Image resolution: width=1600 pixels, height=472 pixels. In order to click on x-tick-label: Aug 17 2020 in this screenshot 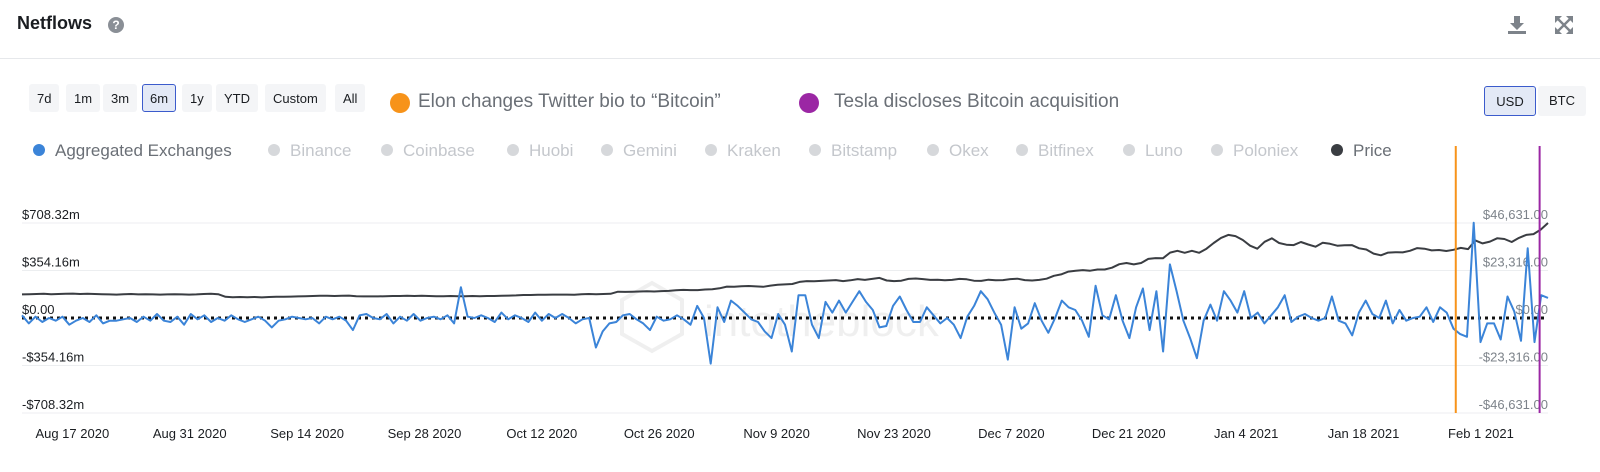, I will do `click(72, 433)`.